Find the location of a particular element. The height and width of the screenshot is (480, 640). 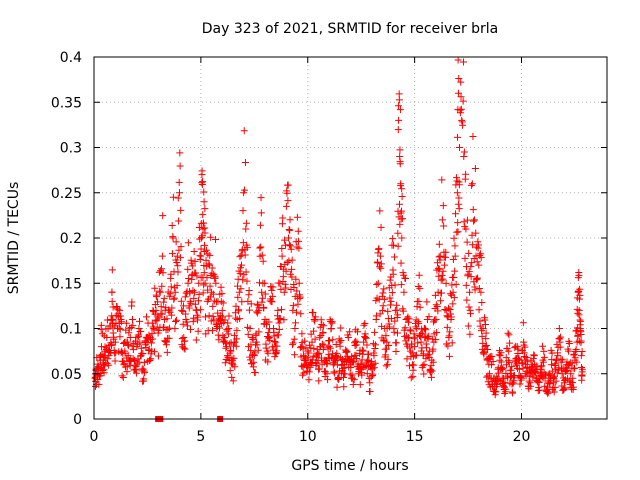

y-tick-label: 0.35 is located at coordinates (66, 103).